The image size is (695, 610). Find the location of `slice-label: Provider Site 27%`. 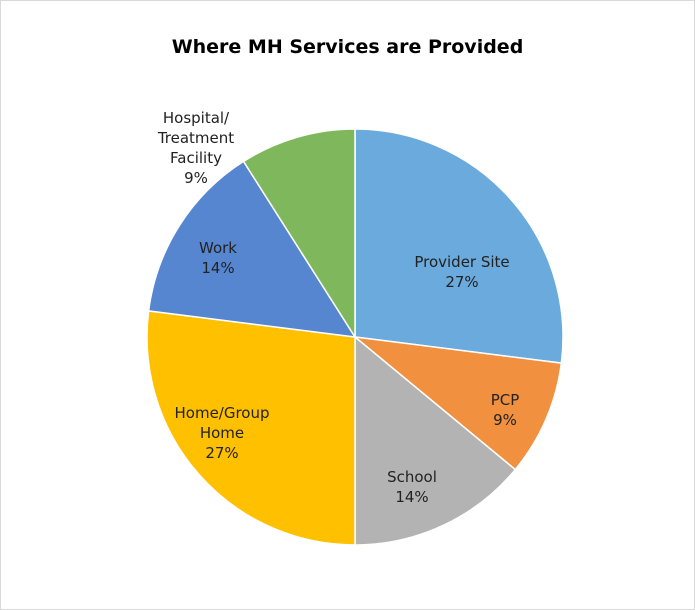

slice-label: Provider Site 27% is located at coordinates (462, 272).